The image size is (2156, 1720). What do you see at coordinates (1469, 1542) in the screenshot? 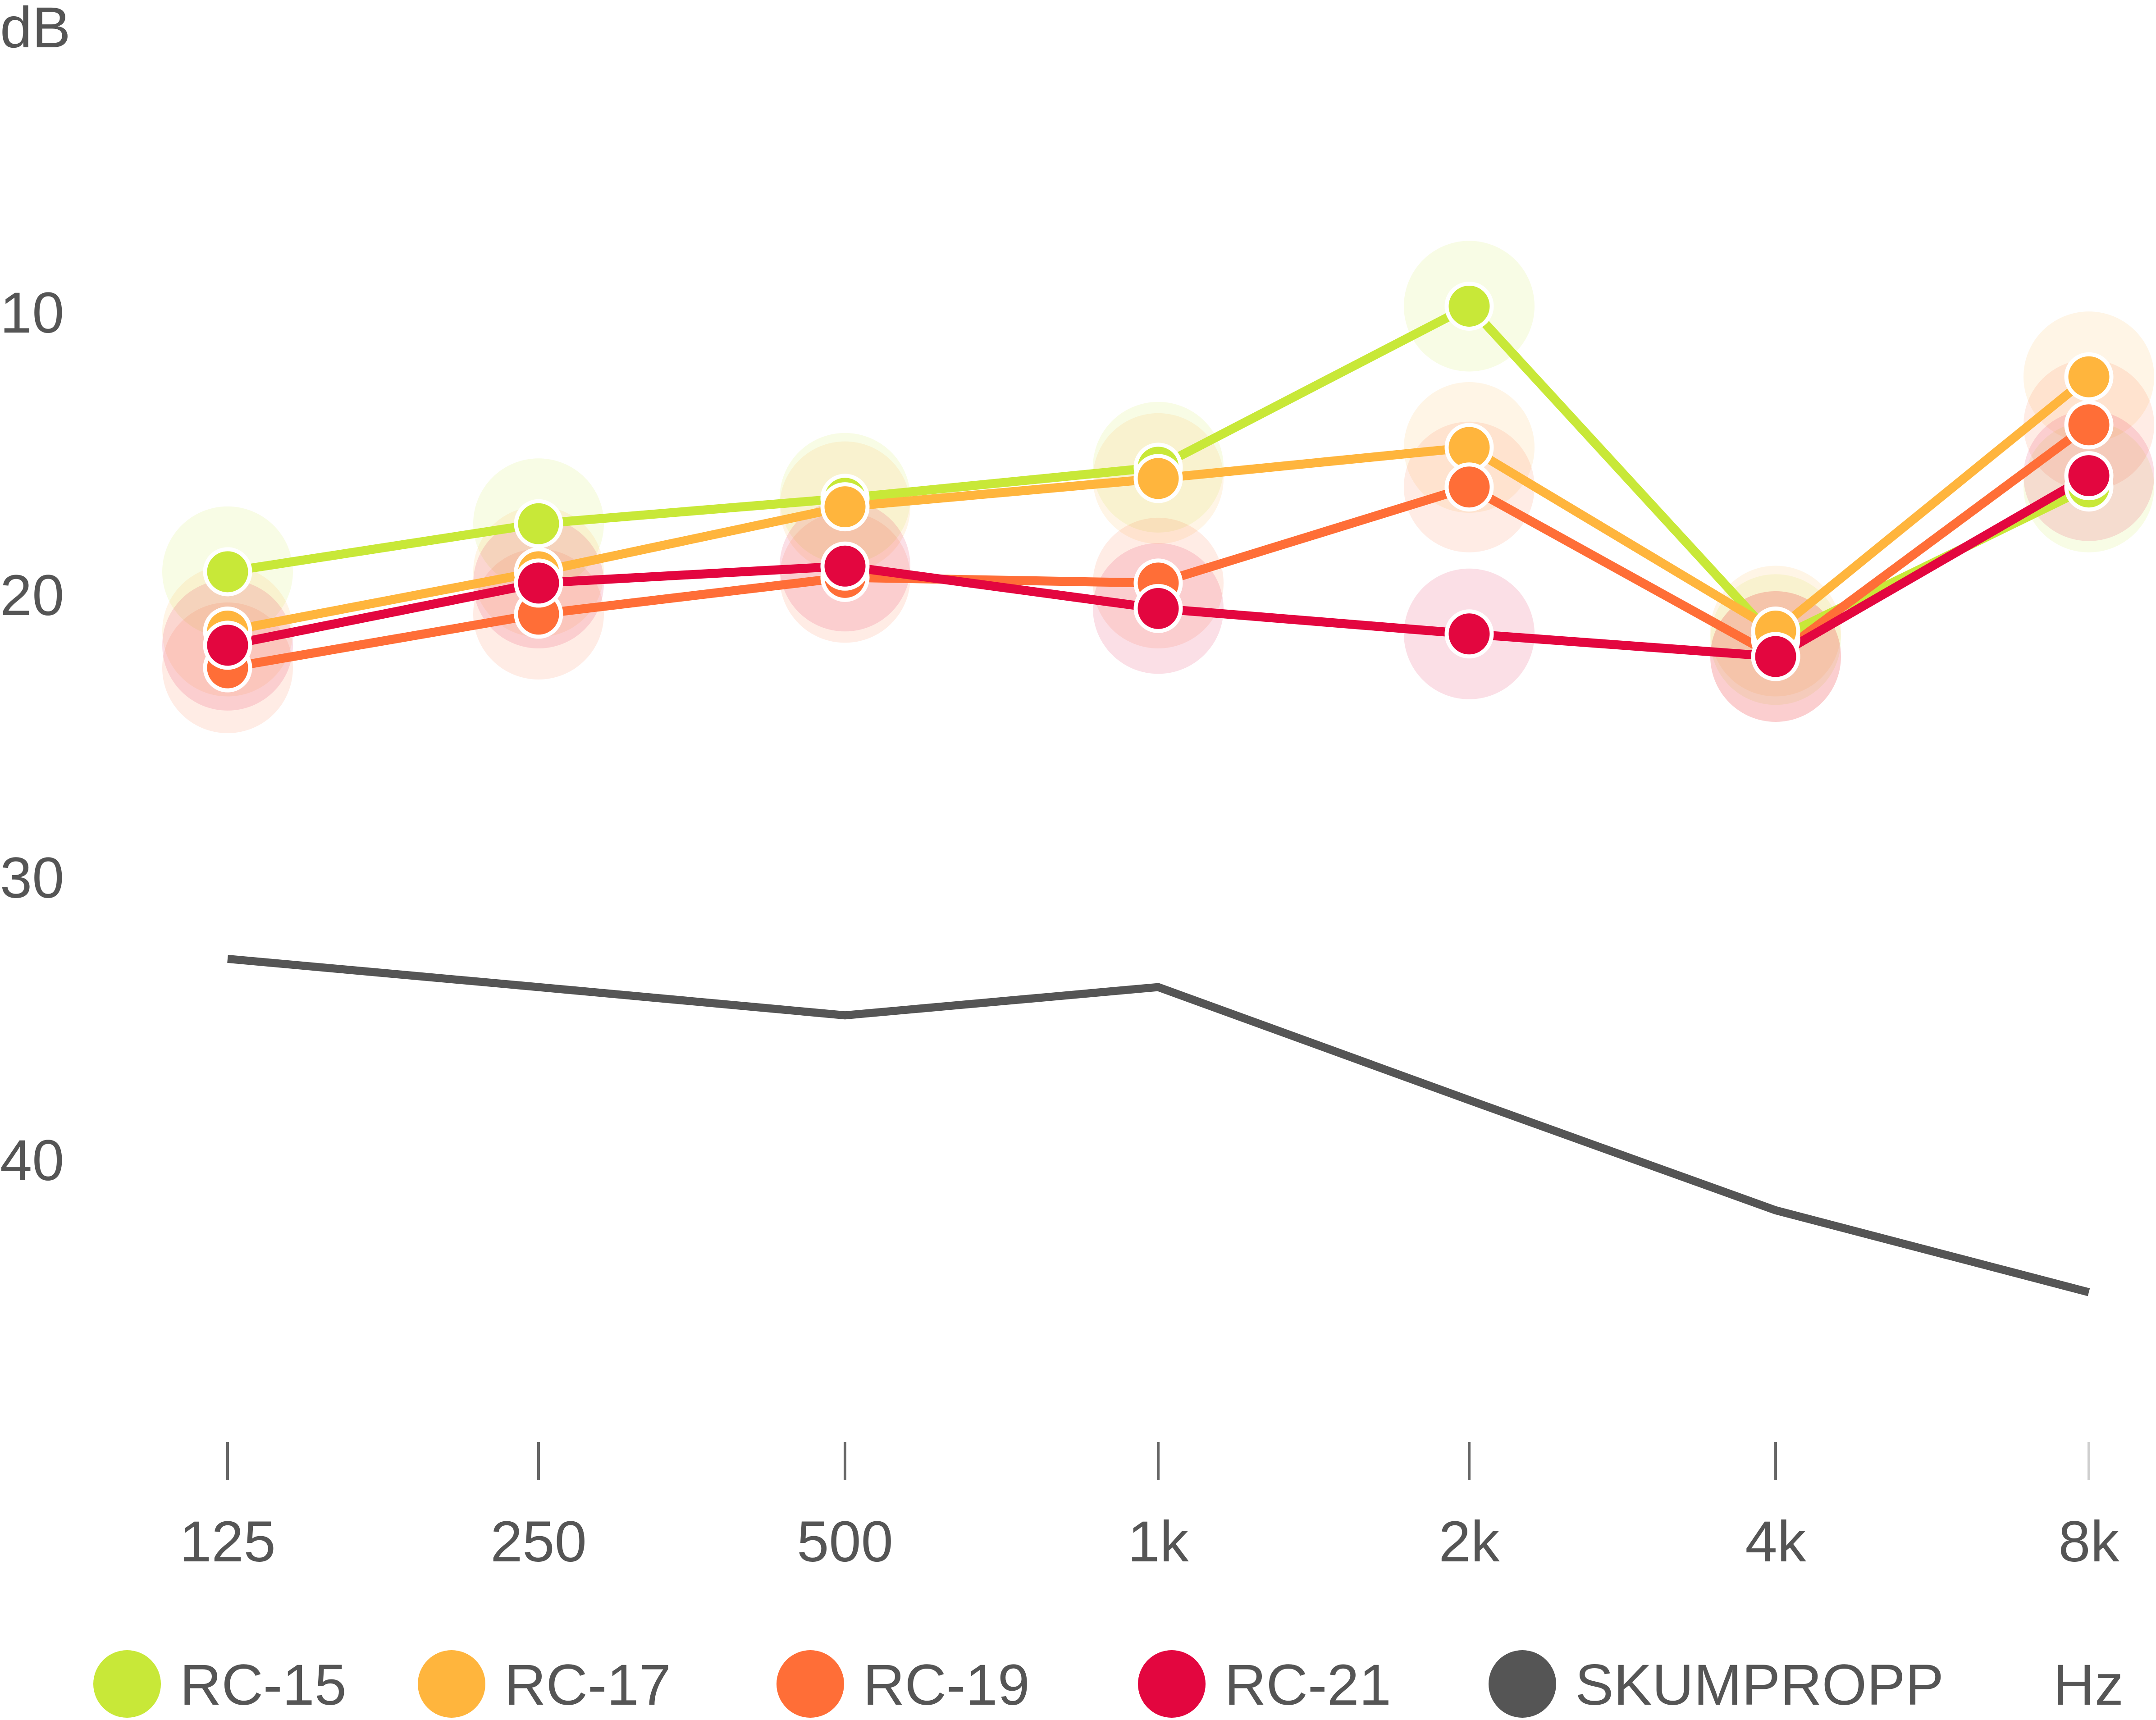
I see `x-tick-label: 2k` at bounding box center [1469, 1542].